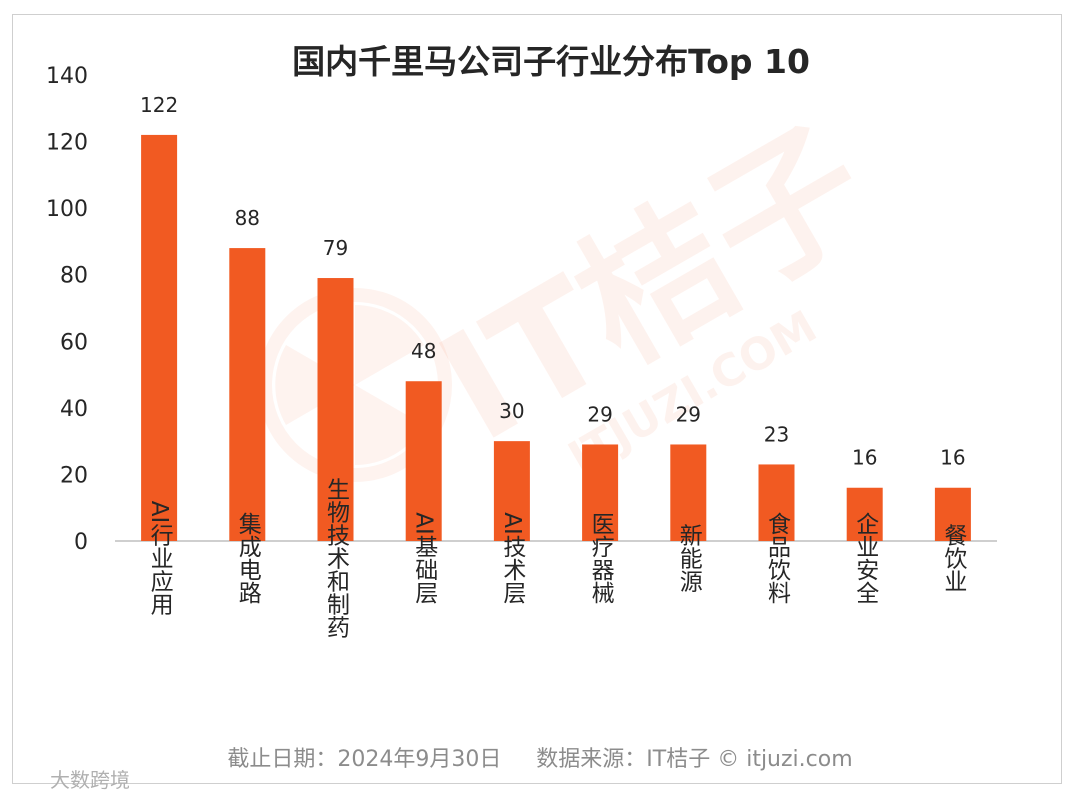 This screenshot has width=1080, height=801. I want to click on category-label: AI基础层, so click(425, 558).